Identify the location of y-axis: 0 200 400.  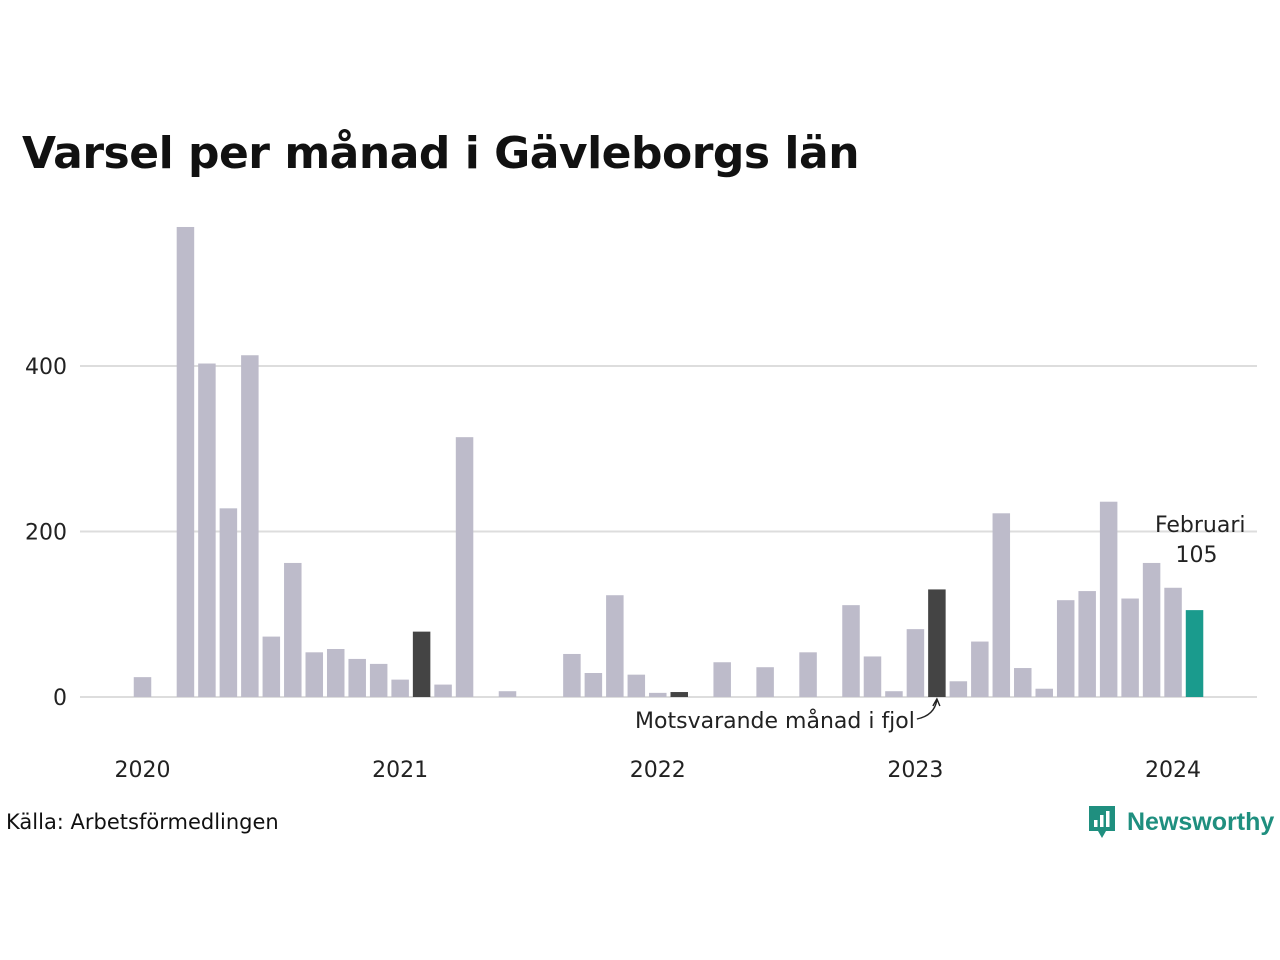
(46, 533).